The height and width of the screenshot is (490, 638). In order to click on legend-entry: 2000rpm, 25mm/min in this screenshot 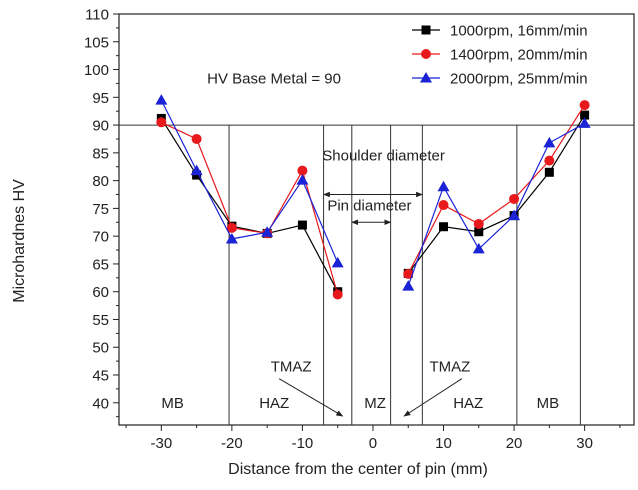, I will do `click(519, 79)`.